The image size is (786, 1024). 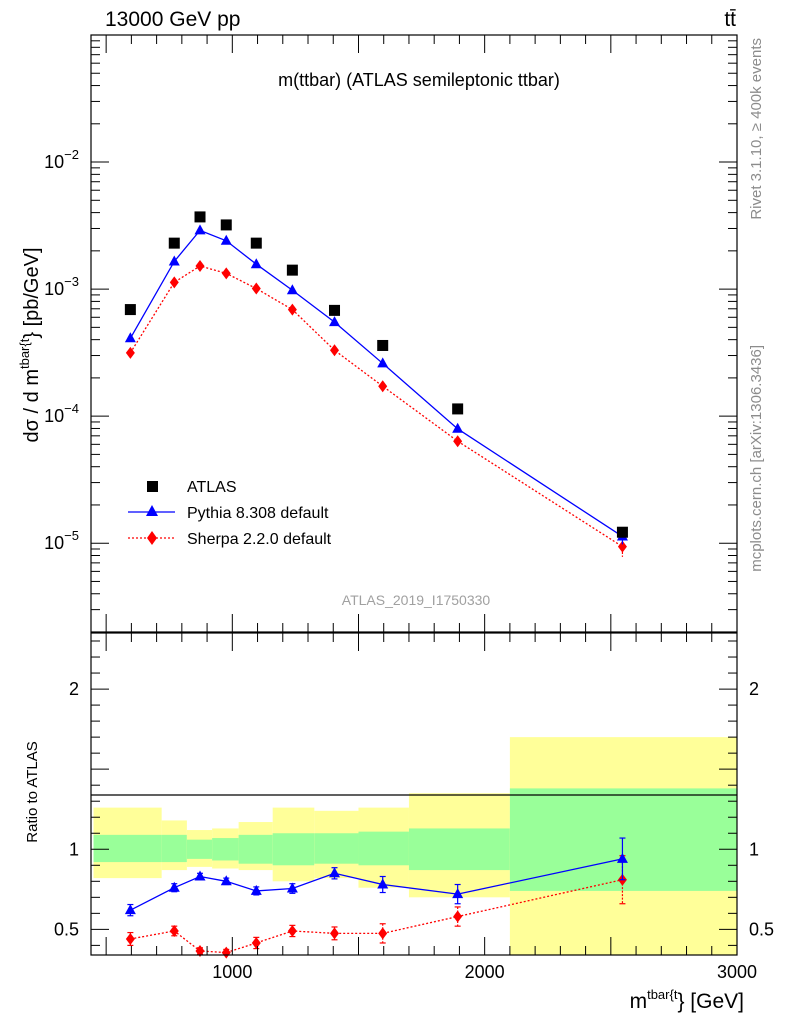 I want to click on main-ylabel-tail: } [pb/GeV], so click(x=32, y=292).